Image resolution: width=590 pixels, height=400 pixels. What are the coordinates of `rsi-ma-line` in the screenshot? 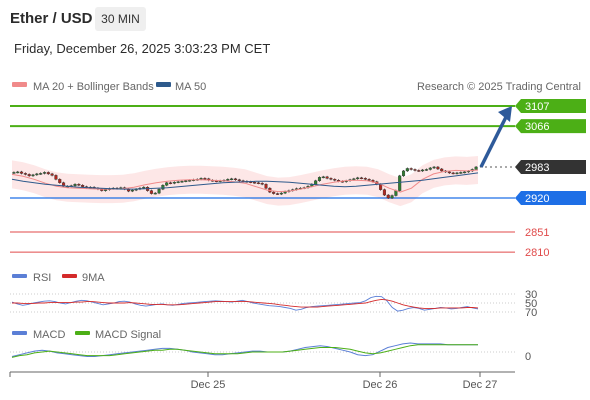 It's located at (245, 303).